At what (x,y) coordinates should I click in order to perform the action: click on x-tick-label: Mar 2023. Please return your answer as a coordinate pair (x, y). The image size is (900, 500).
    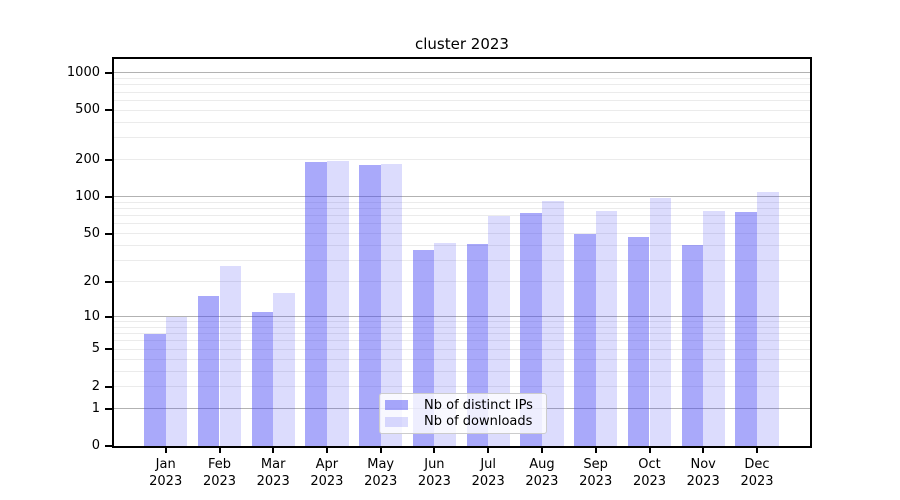
    Looking at the image, I should click on (273, 473).